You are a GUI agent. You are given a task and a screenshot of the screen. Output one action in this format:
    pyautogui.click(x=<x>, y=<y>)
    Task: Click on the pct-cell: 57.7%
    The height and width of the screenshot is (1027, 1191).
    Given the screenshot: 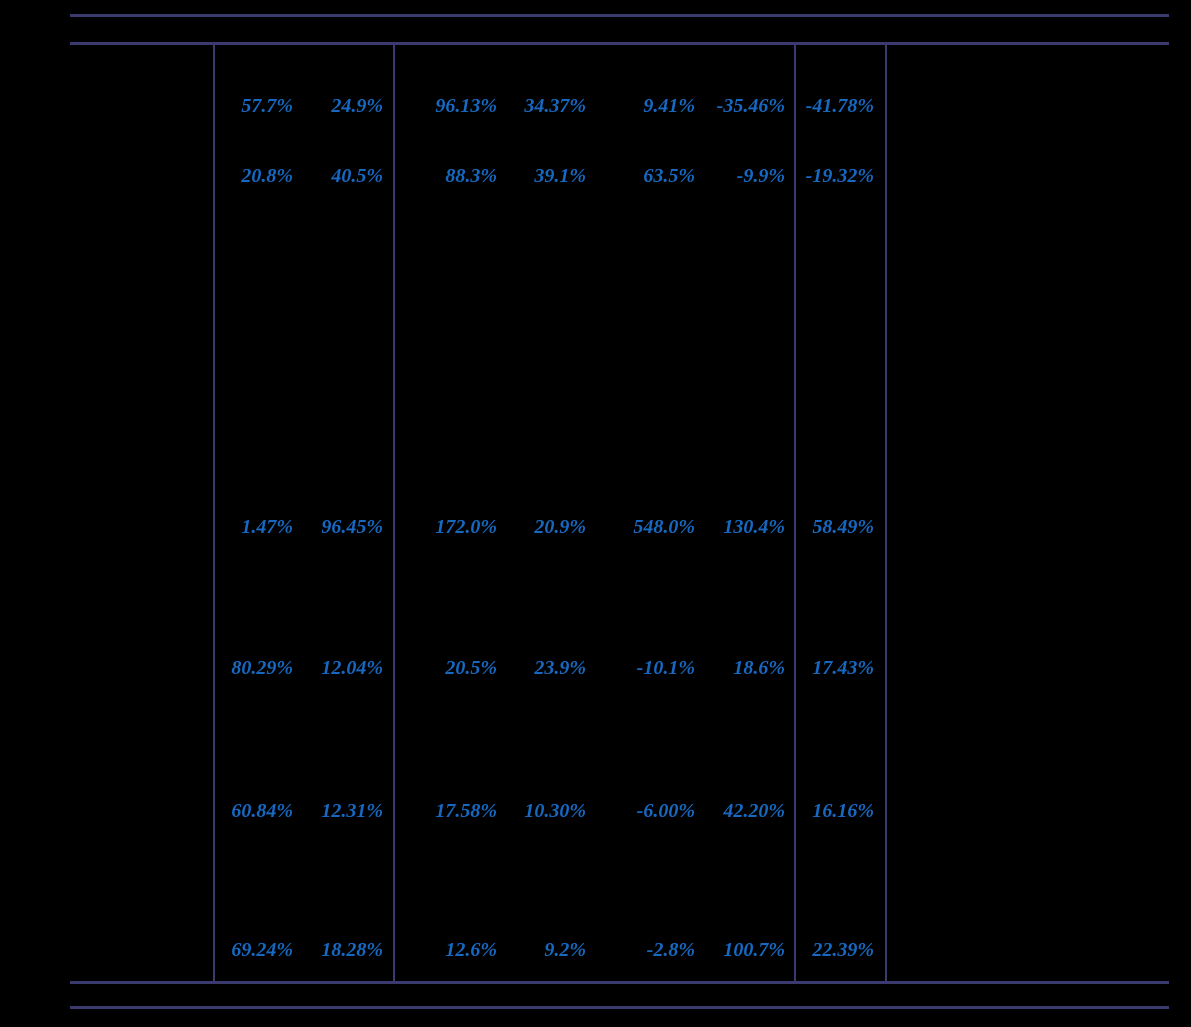 What is the action you would take?
    pyautogui.click(x=267, y=106)
    